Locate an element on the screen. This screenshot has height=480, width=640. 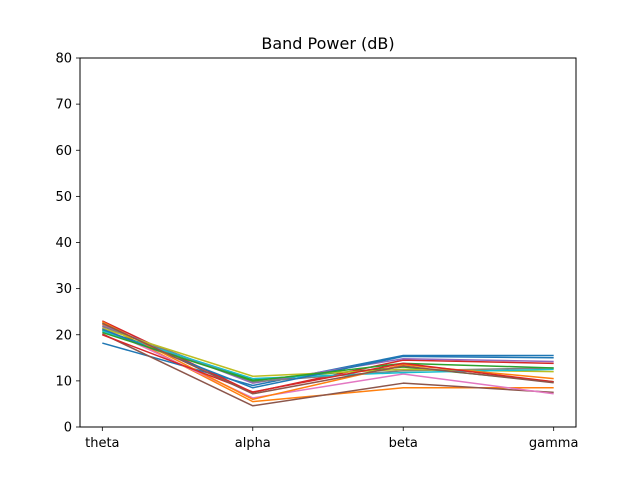
series-layer is located at coordinates (327, 363).